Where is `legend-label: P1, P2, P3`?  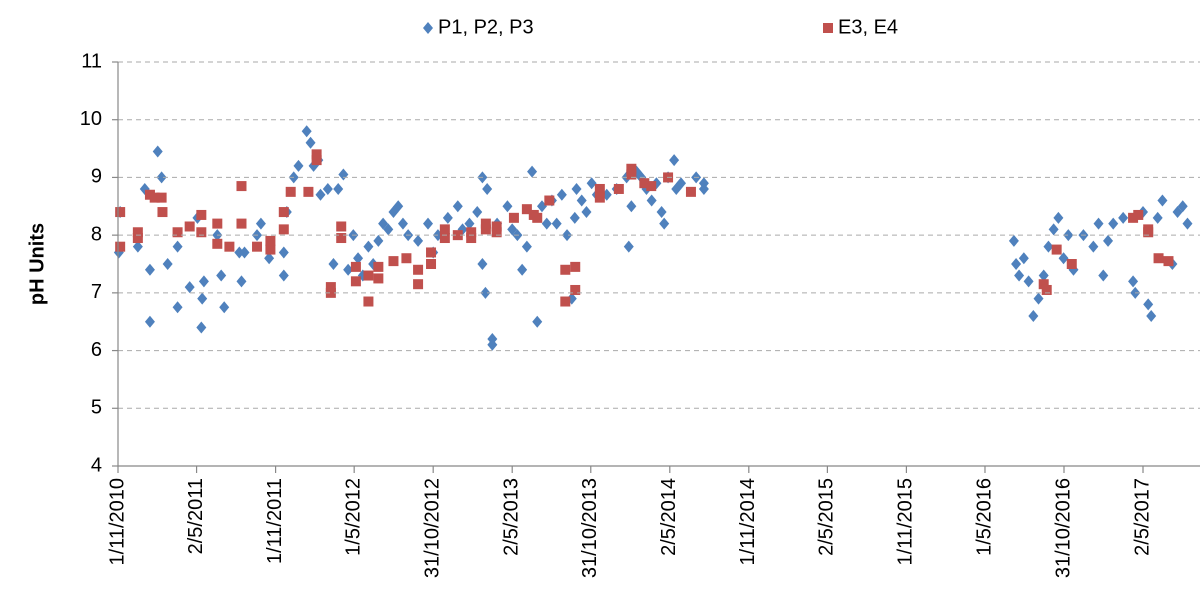 legend-label: P1, P2, P3 is located at coordinates (486, 27).